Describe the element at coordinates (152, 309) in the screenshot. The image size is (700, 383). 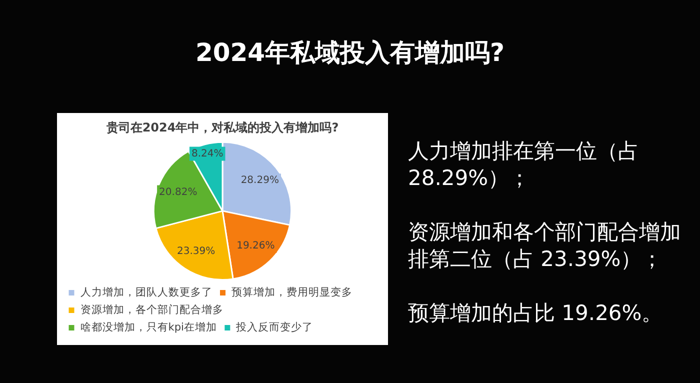
I see `legend-label: 资源增加，各个部门配合增多` at that location.